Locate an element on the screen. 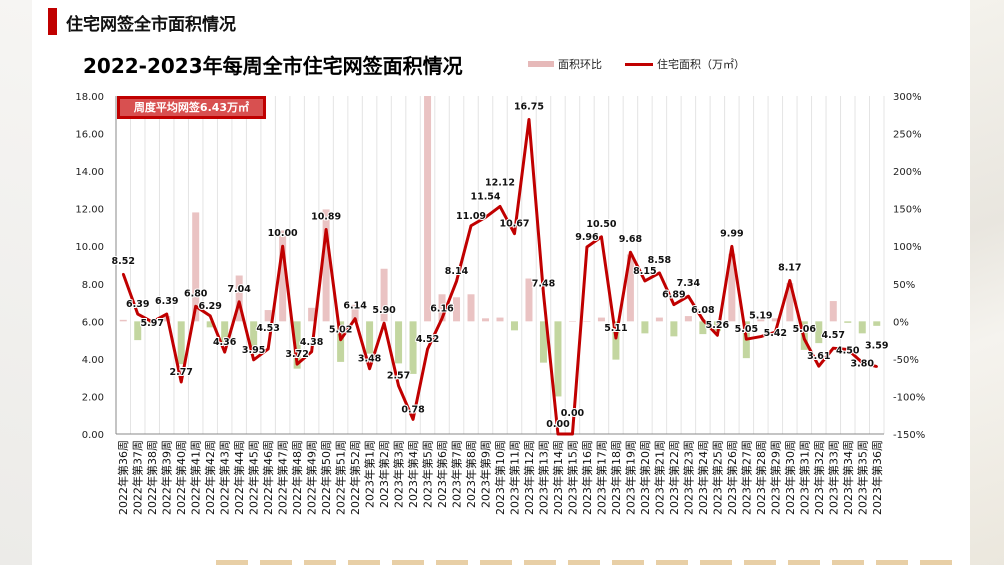  data-label: 6.39 is located at coordinates (166, 301).